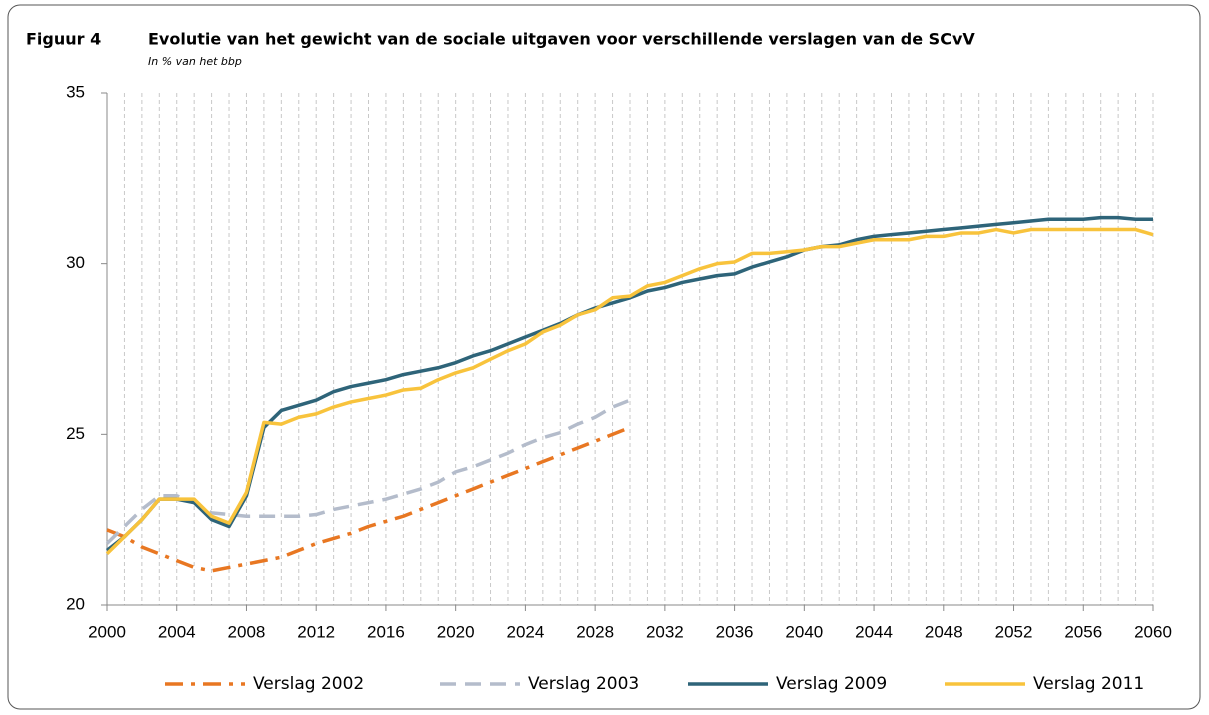 The width and height of the screenshot is (1209, 715). What do you see at coordinates (63, 39) in the screenshot?
I see `figure-label: Figuur 4` at bounding box center [63, 39].